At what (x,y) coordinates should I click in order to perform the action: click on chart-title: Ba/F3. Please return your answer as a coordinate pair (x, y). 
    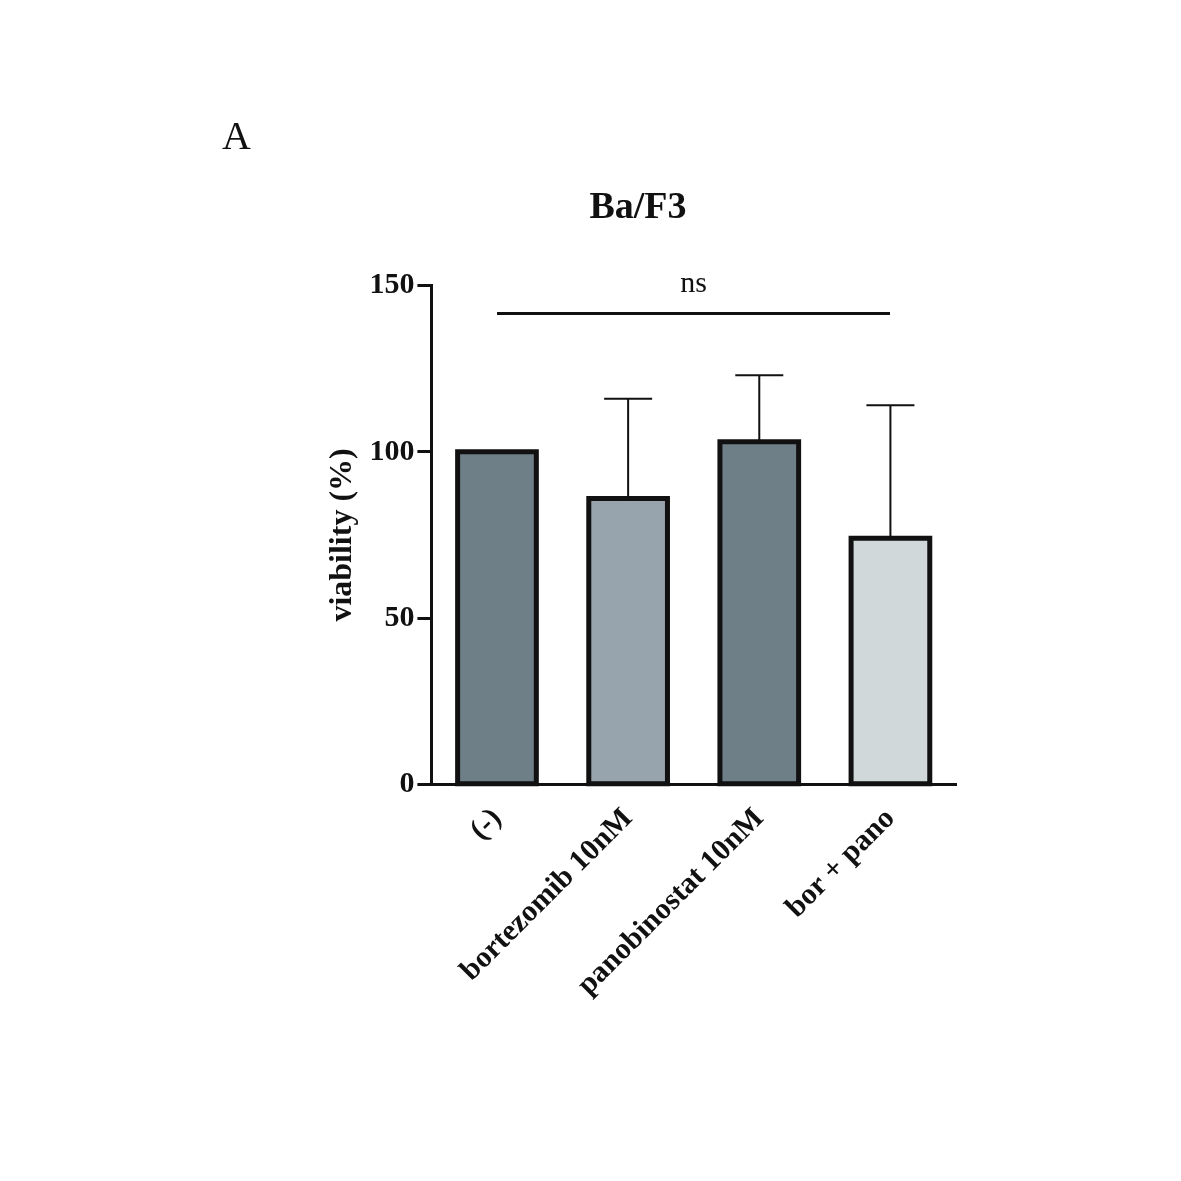
    Looking at the image, I should click on (638, 204).